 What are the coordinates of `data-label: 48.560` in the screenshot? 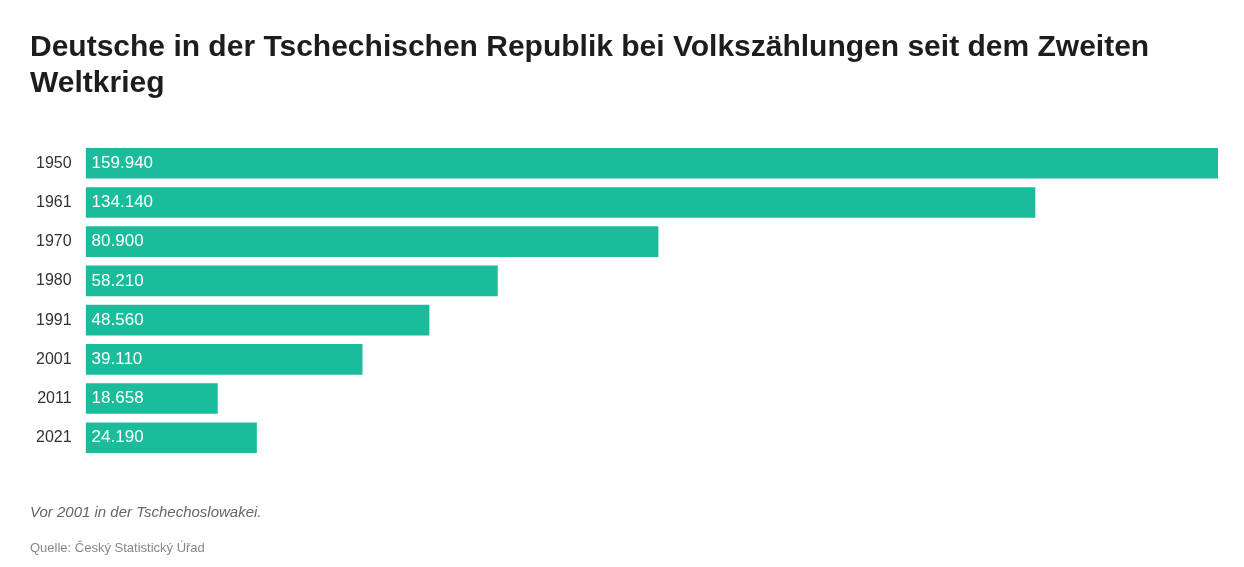 It's located at (117, 319).